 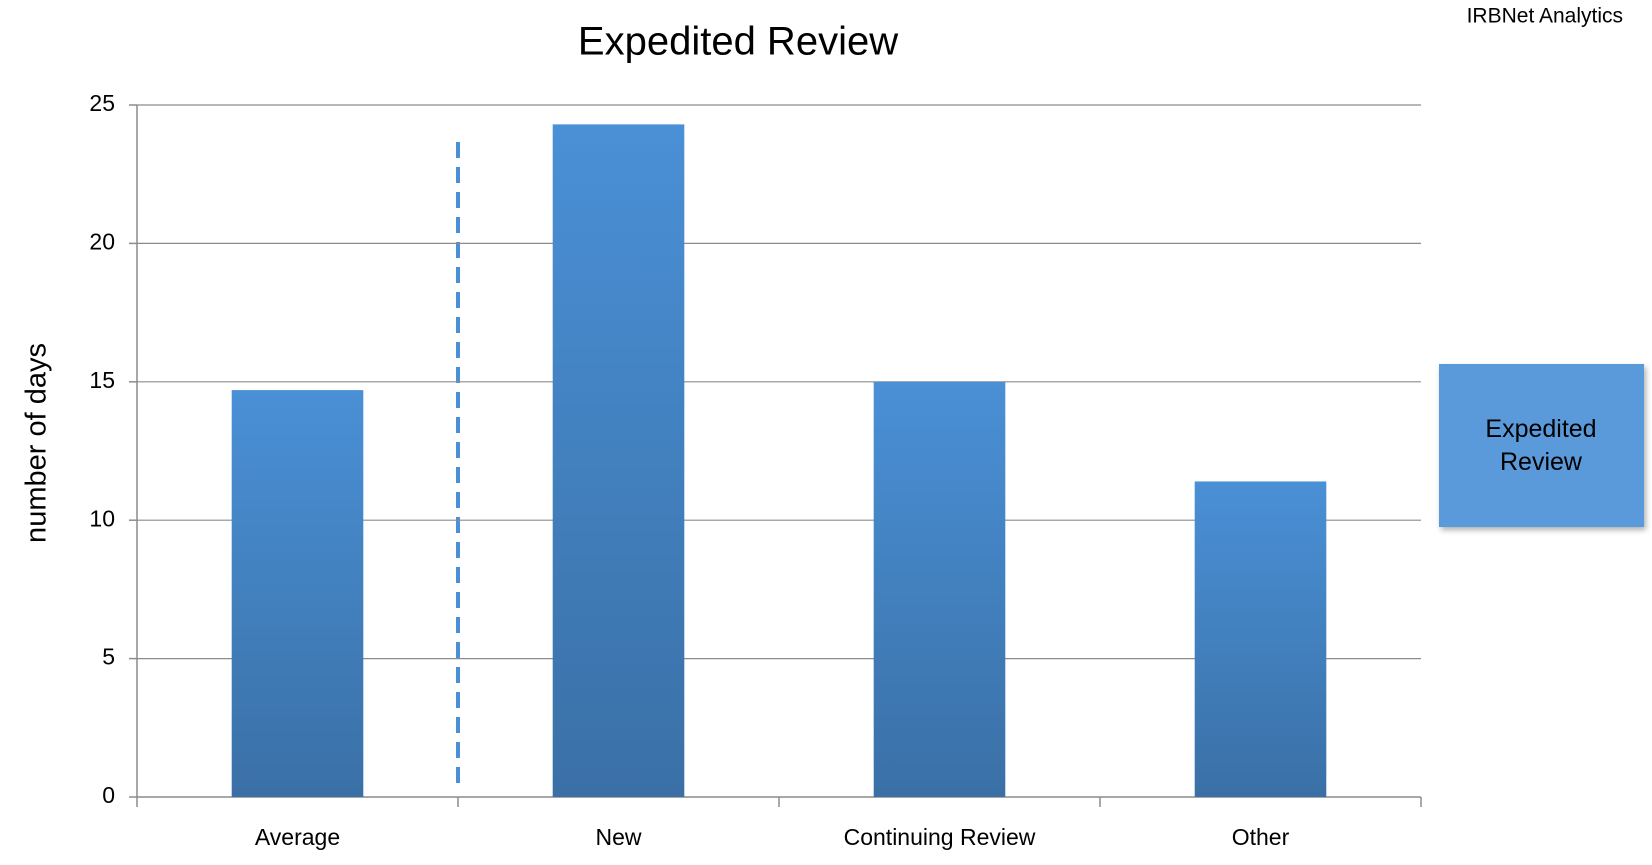 What do you see at coordinates (1261, 837) in the screenshot?
I see `x-tick-label: Other` at bounding box center [1261, 837].